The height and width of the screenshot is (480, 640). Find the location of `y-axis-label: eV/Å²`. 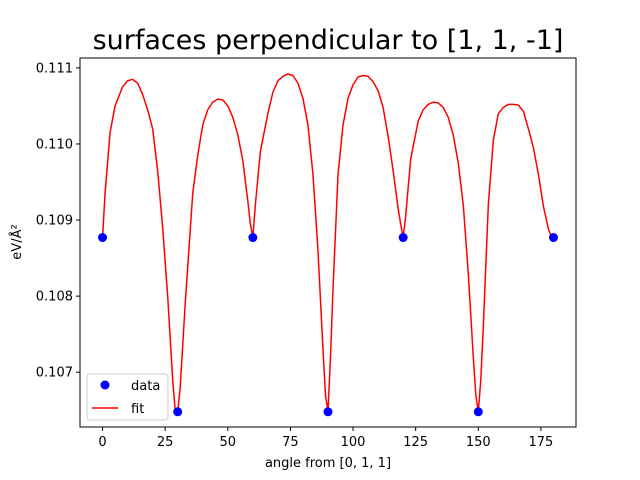

y-axis-label: eV/Å² is located at coordinates (17, 241).